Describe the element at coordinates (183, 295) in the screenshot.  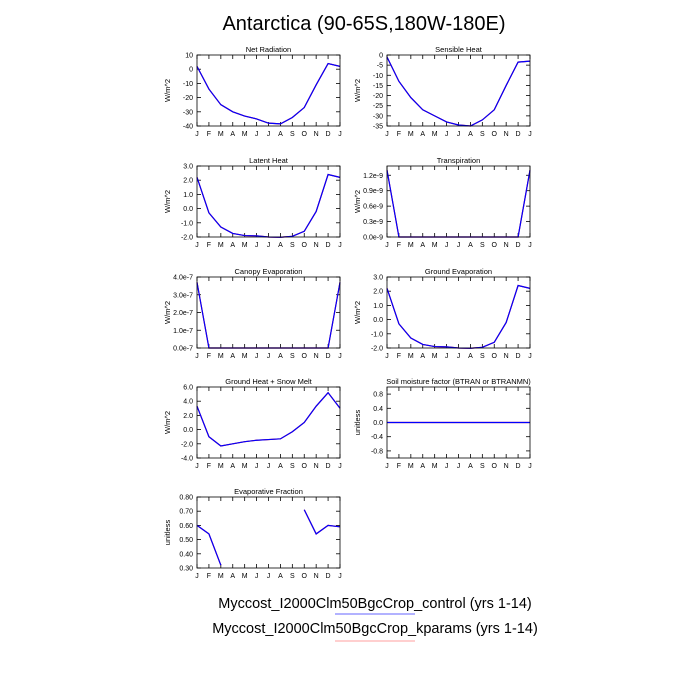
I see `y-tick-label: 3.0e-7` at that location.